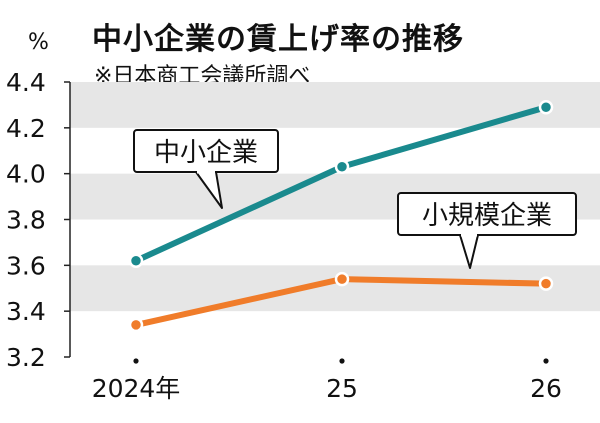 The image size is (600, 423). I want to click on y-tick-label: 3.8, so click(26, 220).